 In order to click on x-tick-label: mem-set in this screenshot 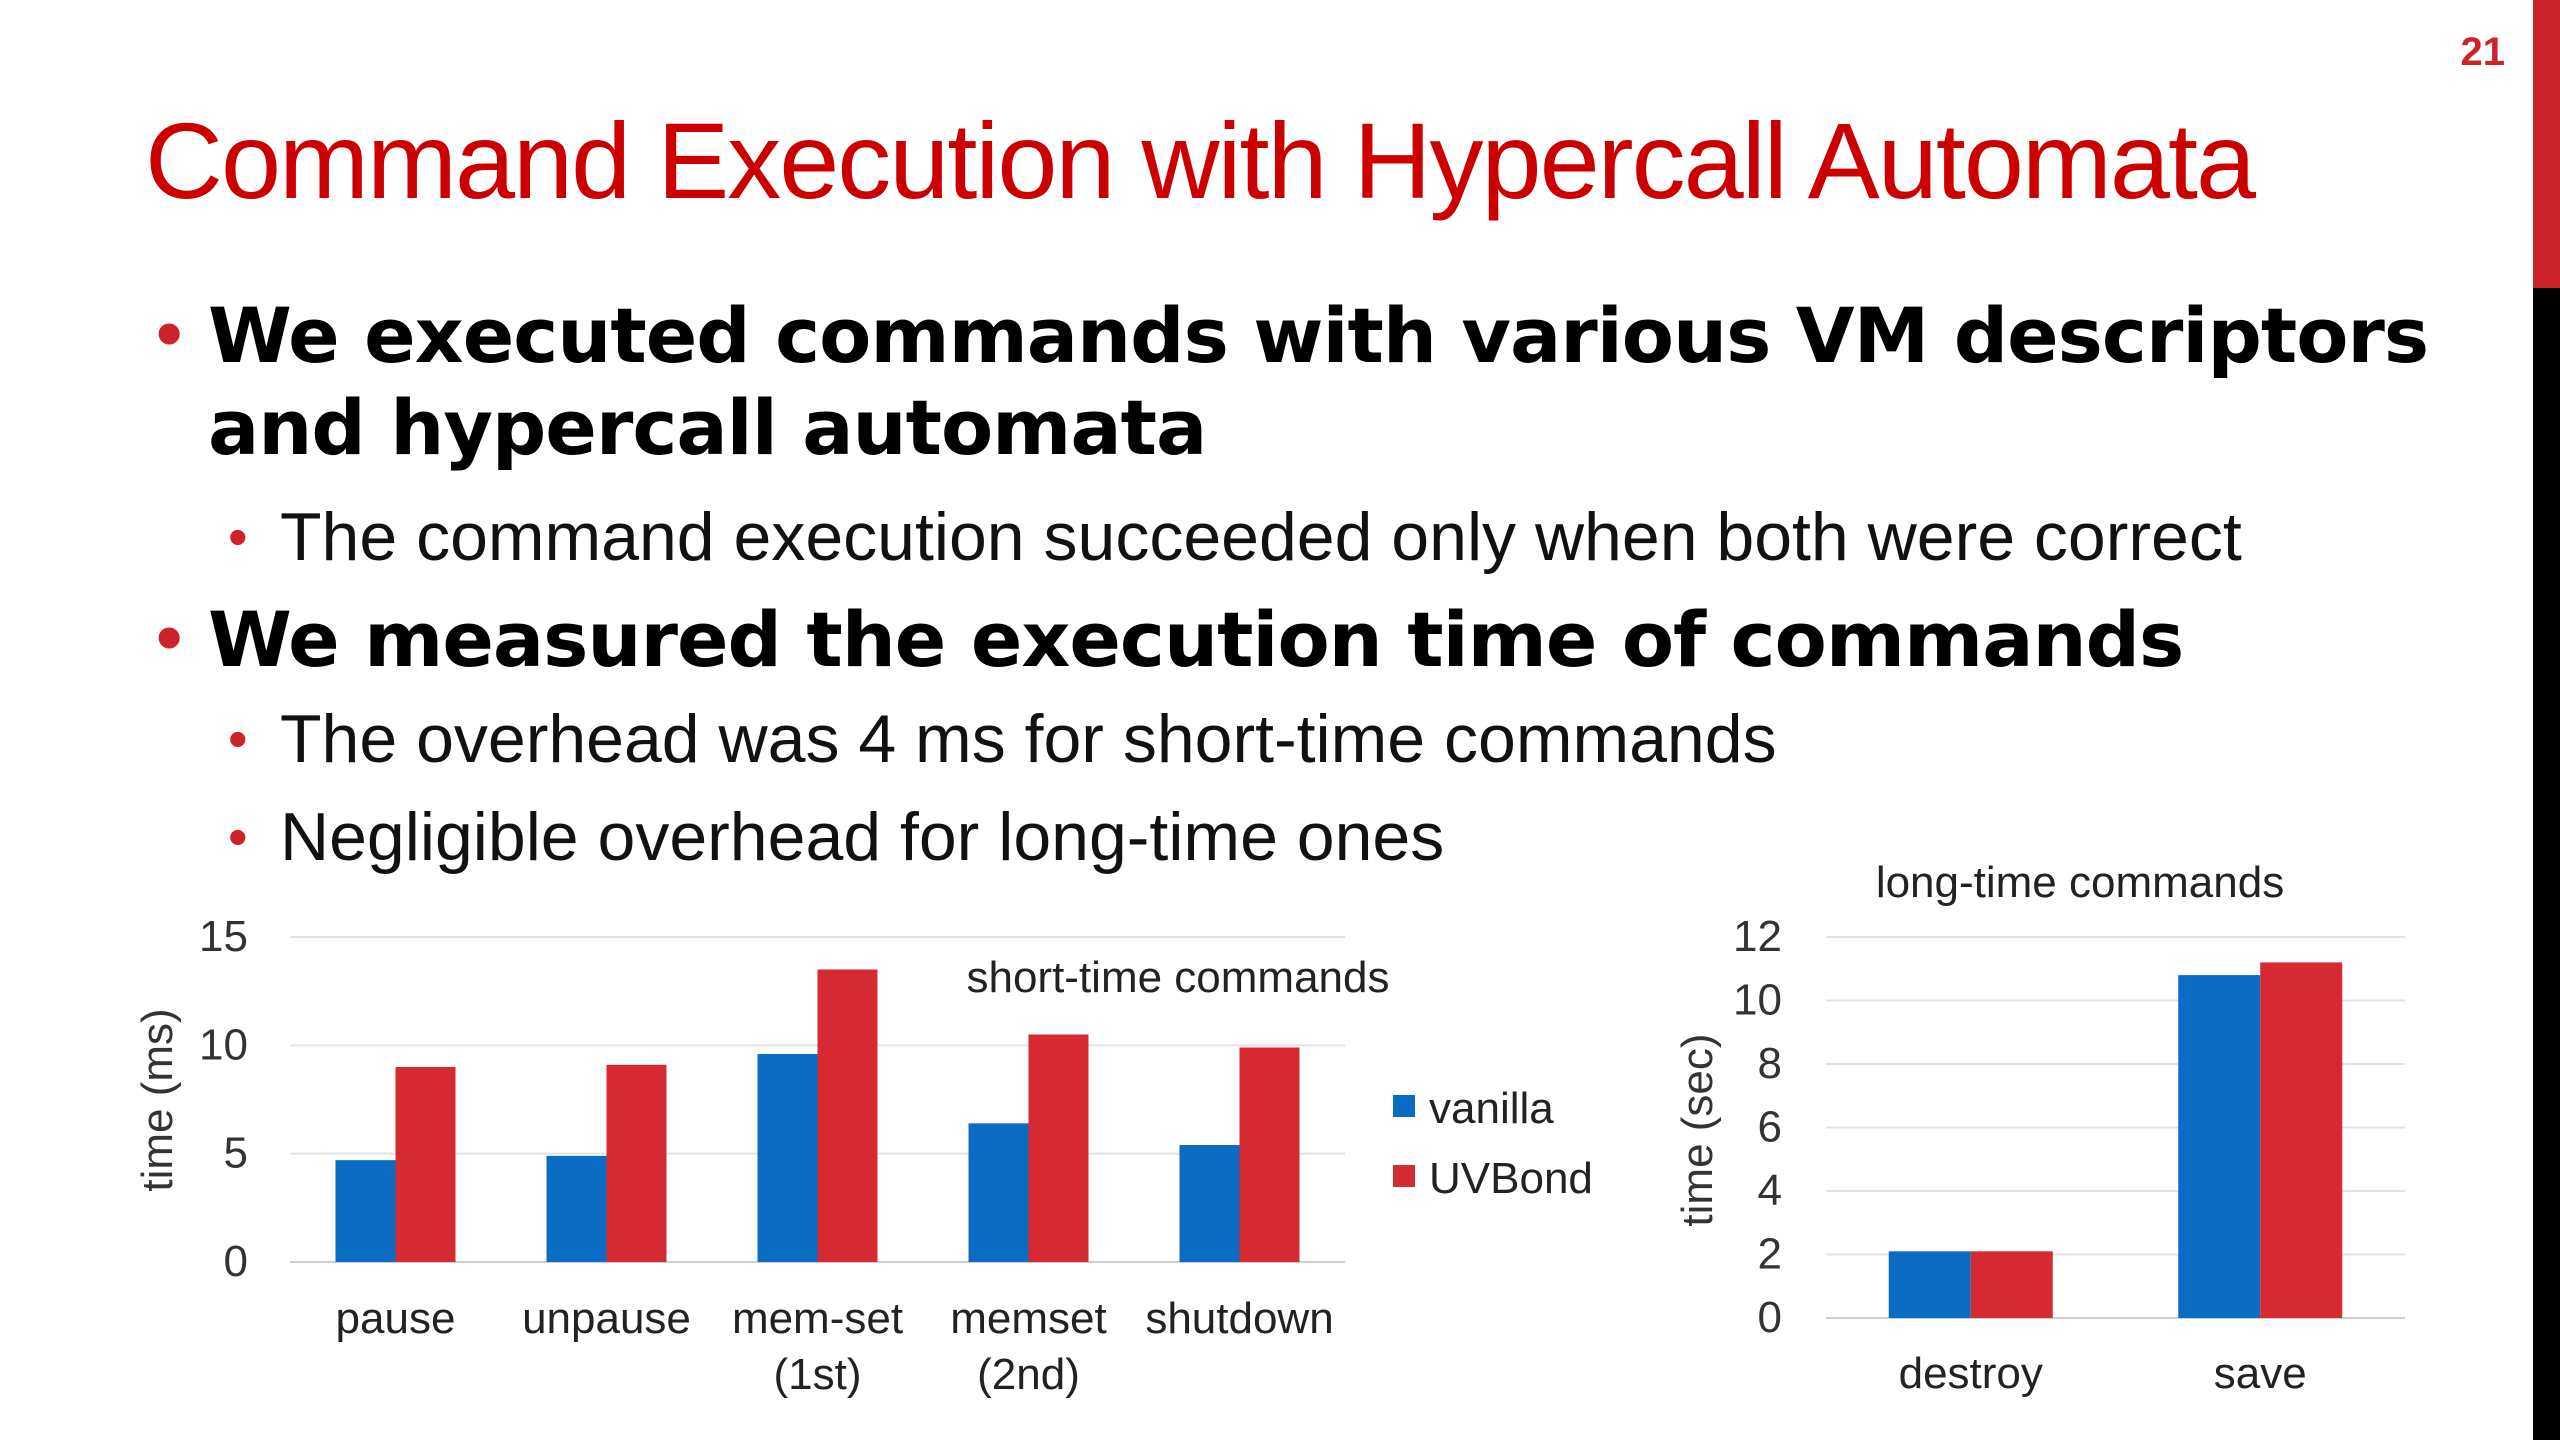, I will do `click(817, 1318)`.